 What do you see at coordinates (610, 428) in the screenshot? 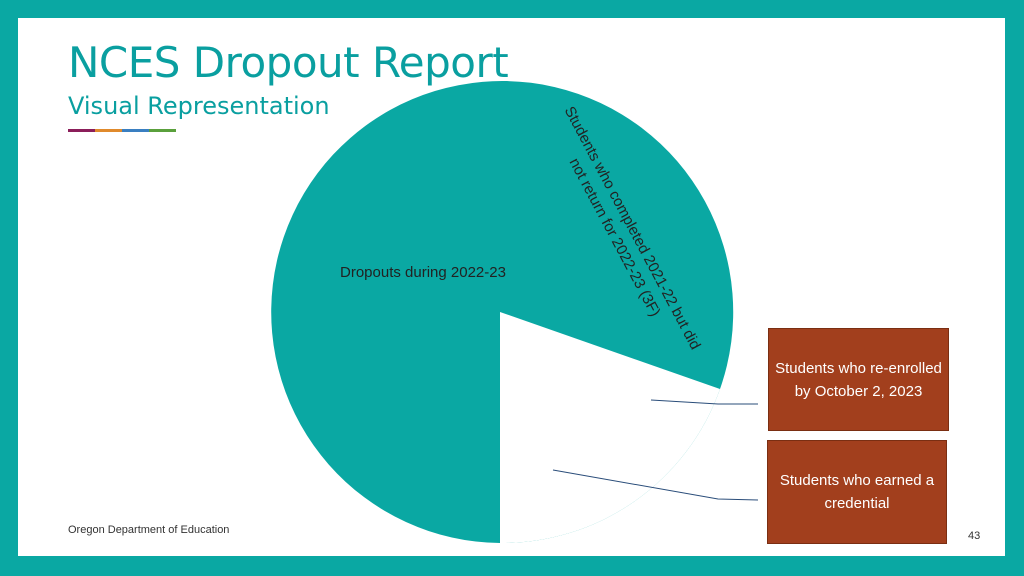
I see `pie-cutout` at bounding box center [610, 428].